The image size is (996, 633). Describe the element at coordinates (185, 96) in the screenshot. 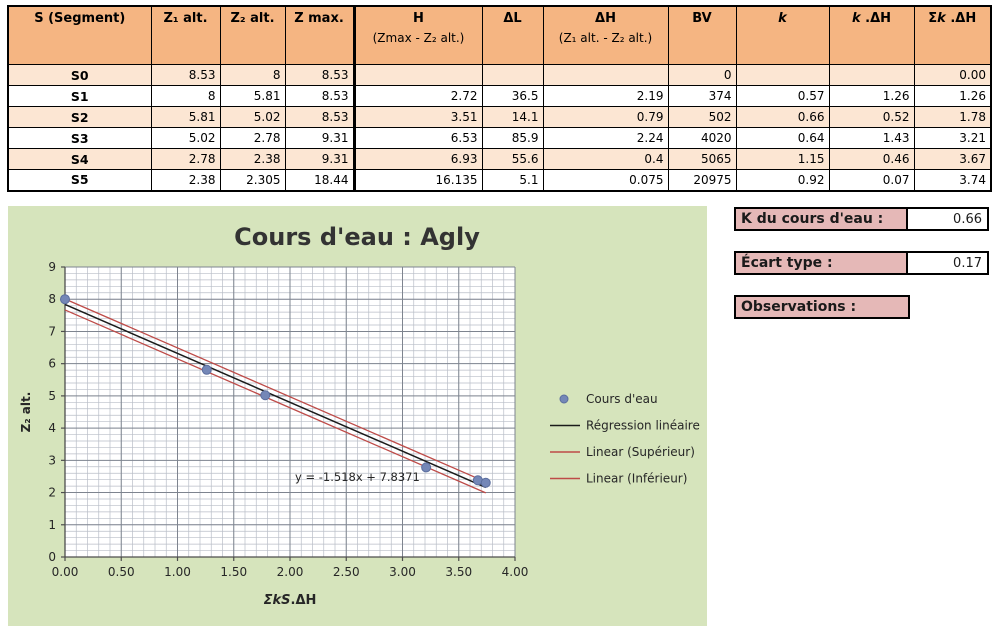

I see `cell-s1-z1: 8` at that location.